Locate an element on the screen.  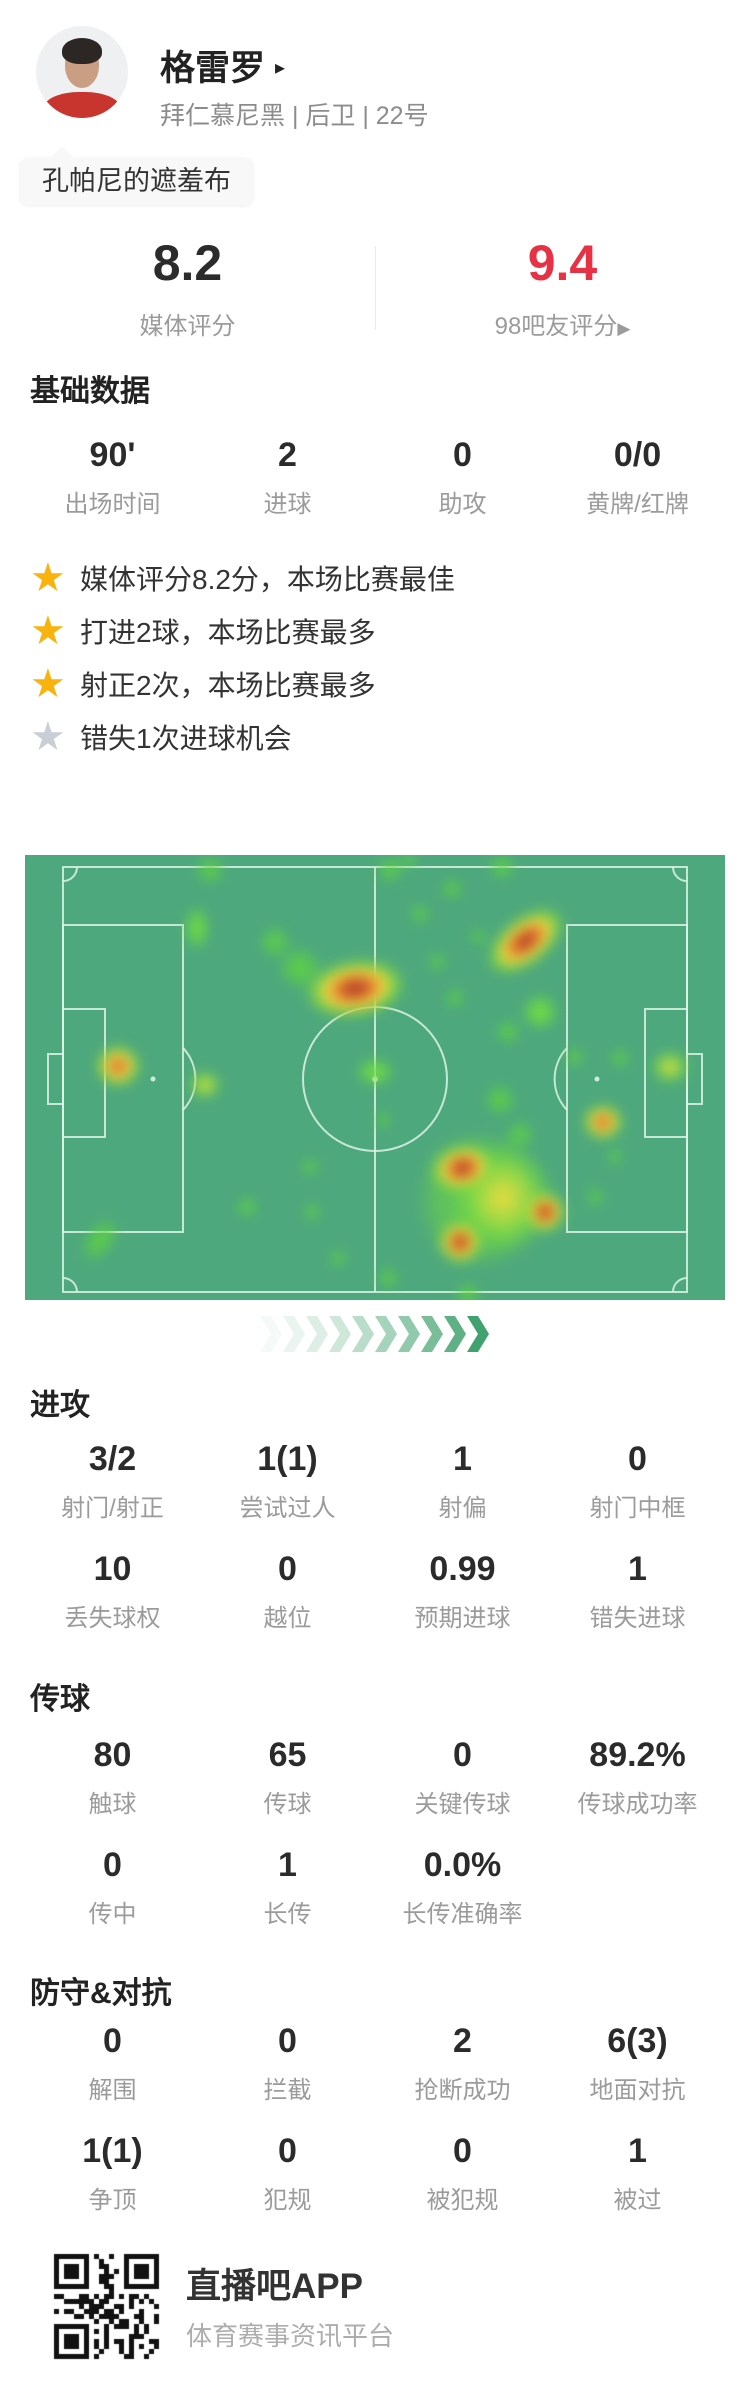
stat-cell: 0 传中 is located at coordinates (112, 1887).